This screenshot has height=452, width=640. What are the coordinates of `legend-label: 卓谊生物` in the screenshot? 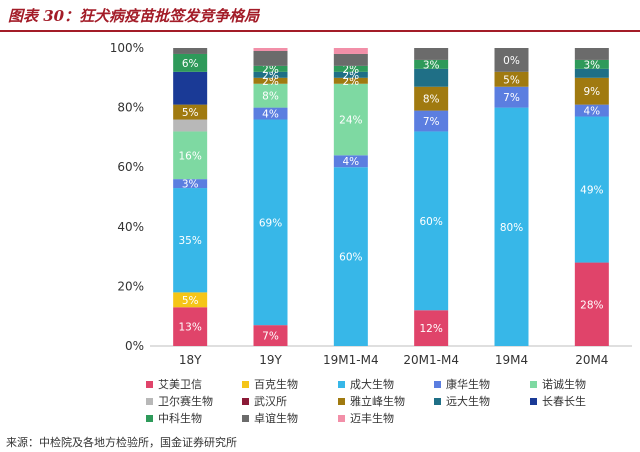 It's located at (276, 418).